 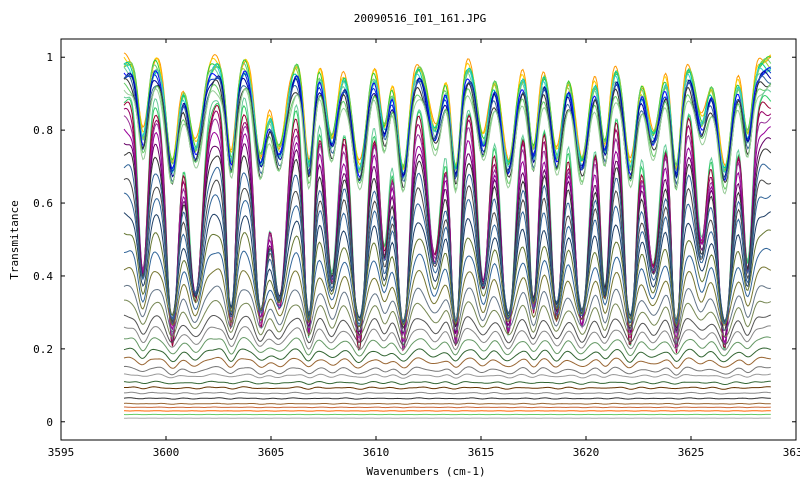 What do you see at coordinates (61, 452) in the screenshot?
I see `x-tick-label: 3595` at bounding box center [61, 452].